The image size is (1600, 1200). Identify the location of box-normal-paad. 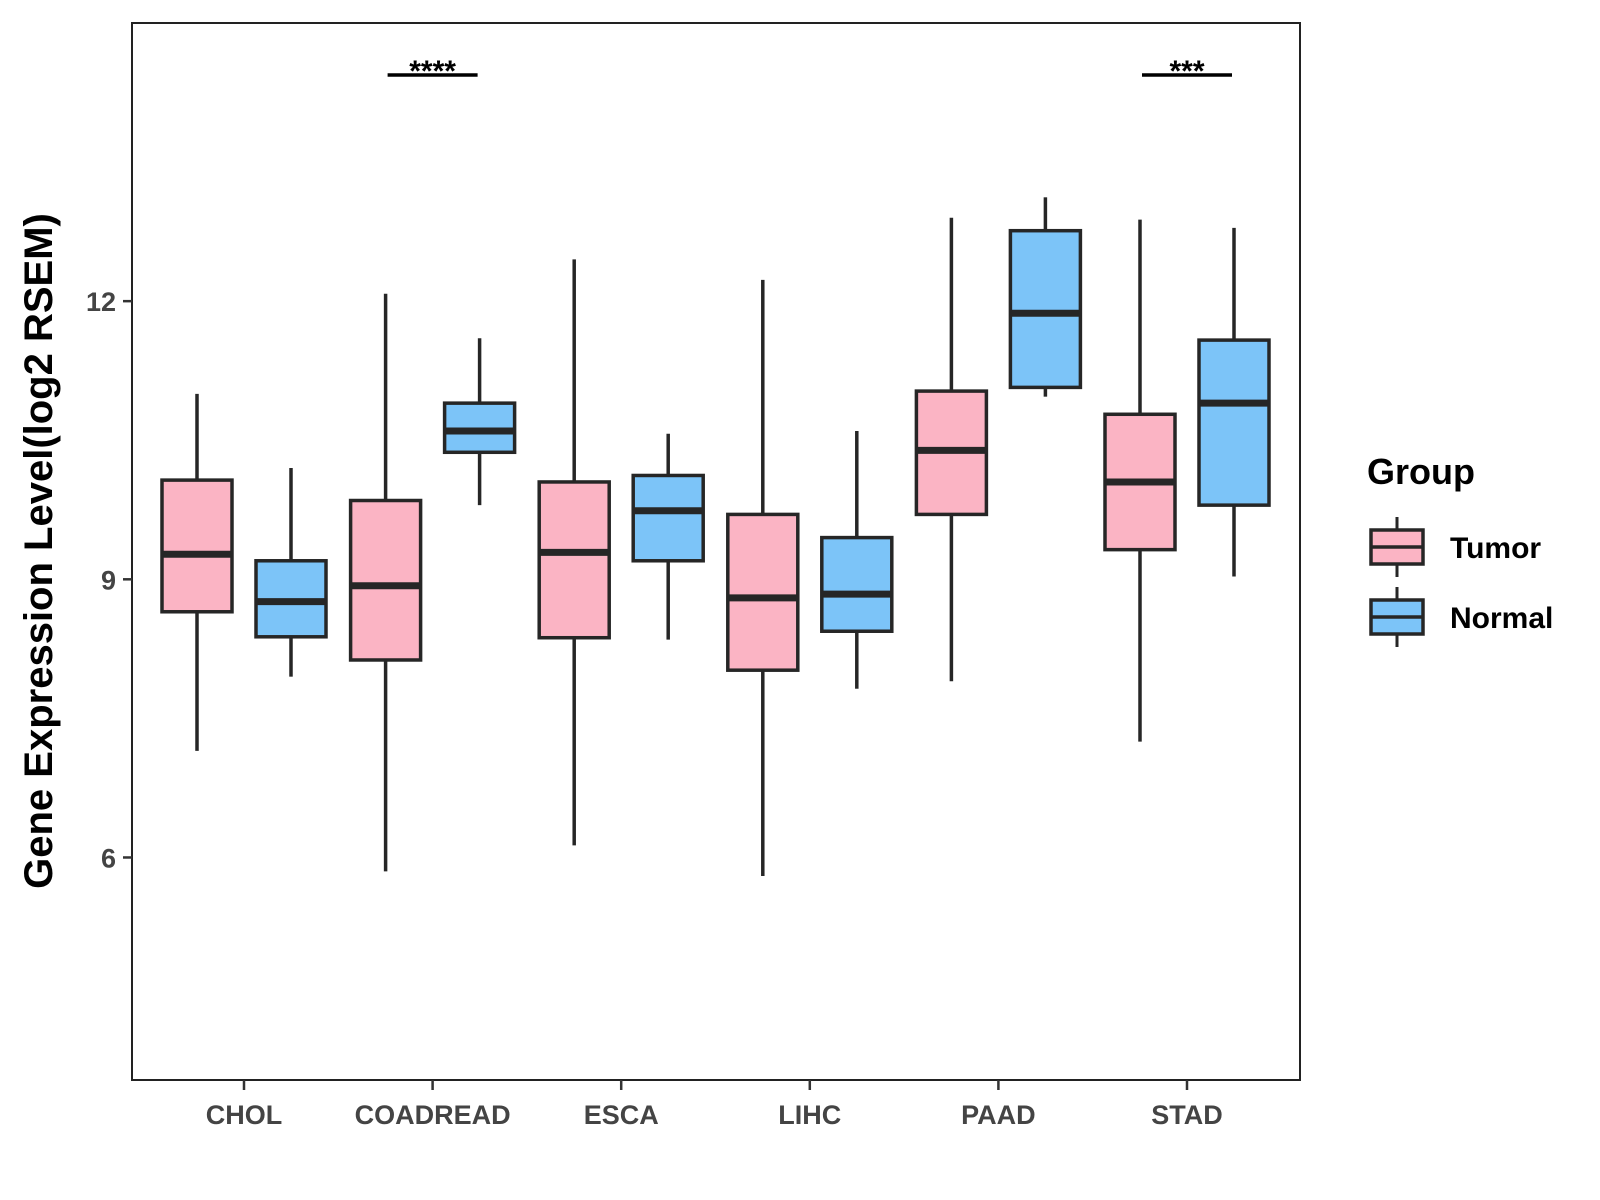
(1045, 297).